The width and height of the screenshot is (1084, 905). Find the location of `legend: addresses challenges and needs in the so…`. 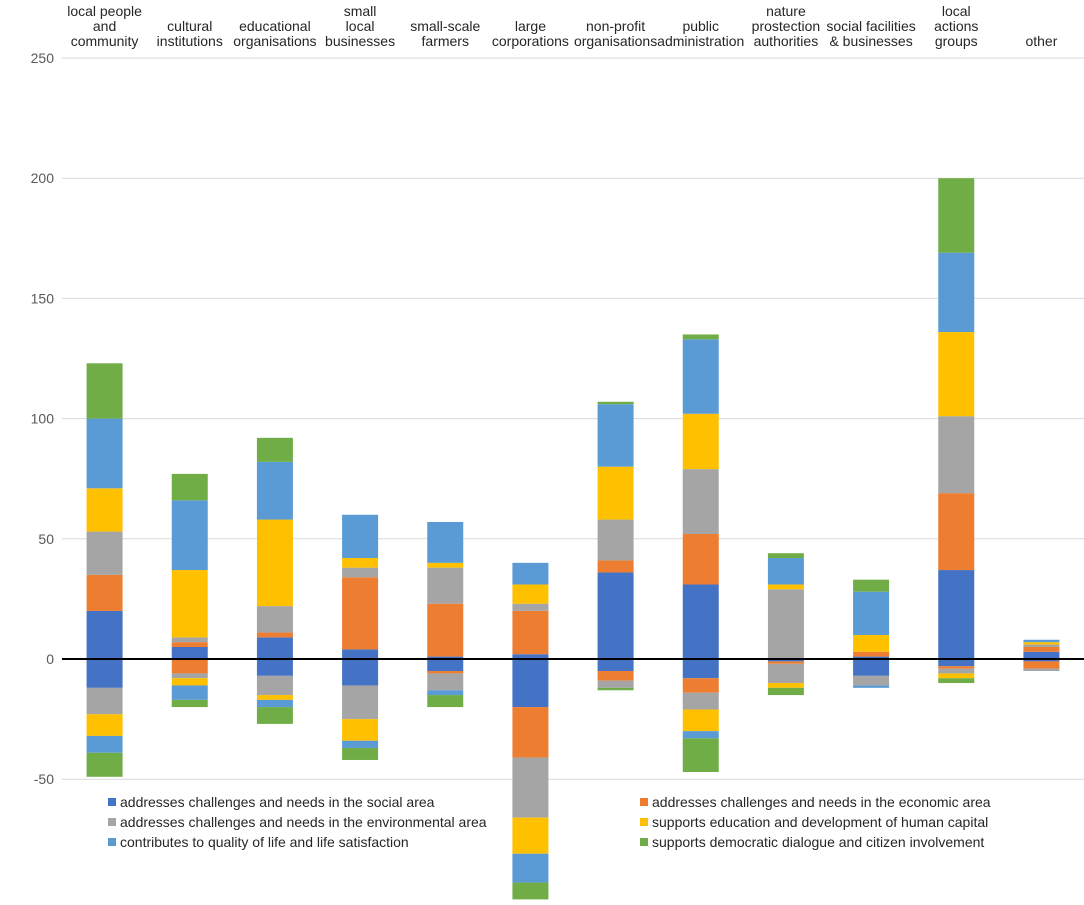

legend: addresses challenges and needs in the so… is located at coordinates (549, 822).